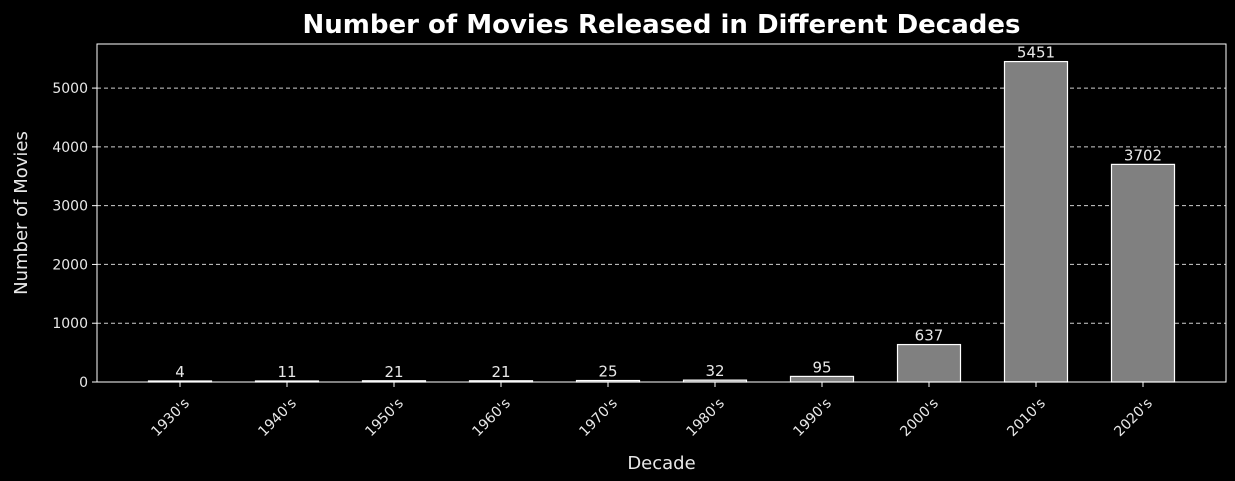 The image size is (1235, 481). Describe the element at coordinates (21, 213) in the screenshot. I see `y-axis-label: Number of Movies` at that location.